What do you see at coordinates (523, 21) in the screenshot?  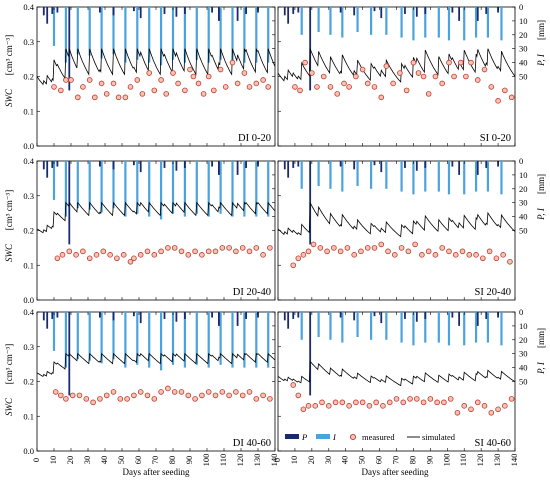 I see `y-right-tick-label: 10` at bounding box center [523, 21].